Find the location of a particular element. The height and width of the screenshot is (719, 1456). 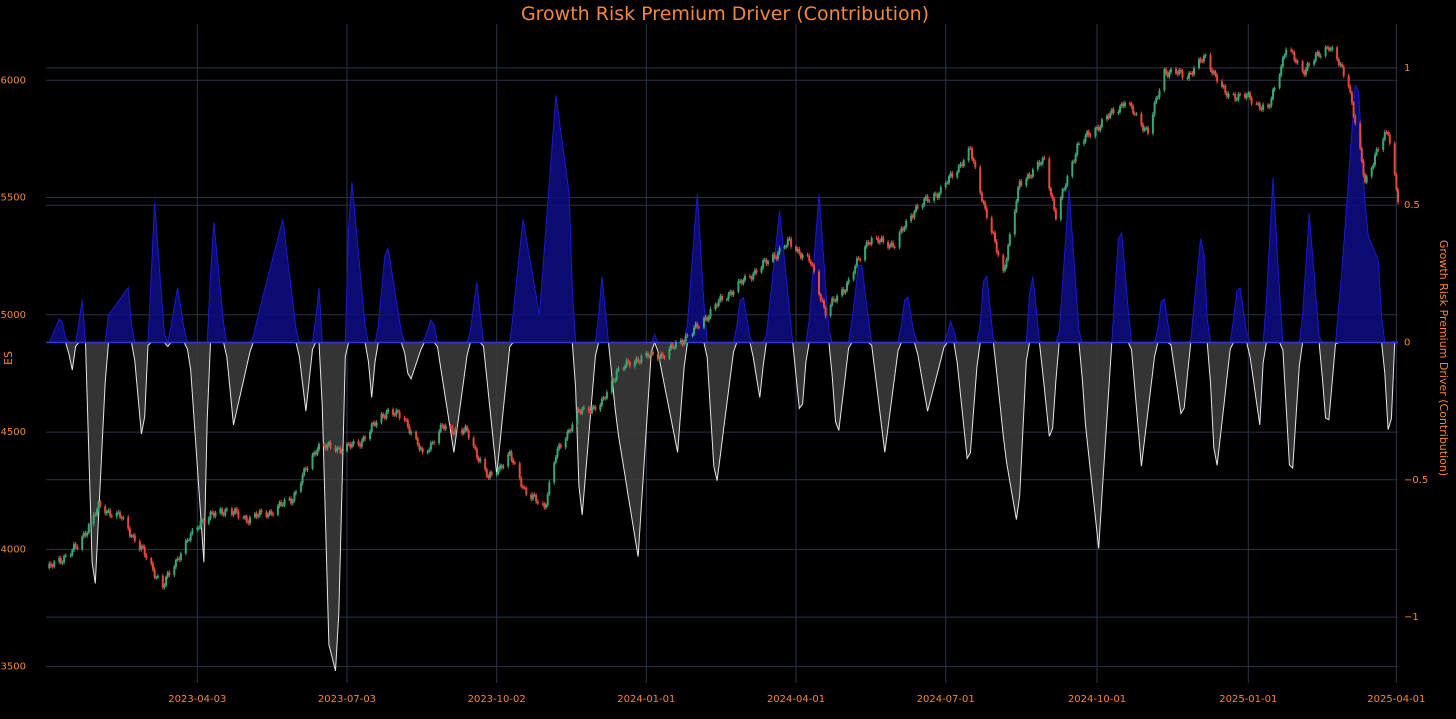

x-tick-label: 2024-10-01 is located at coordinates (1097, 699).